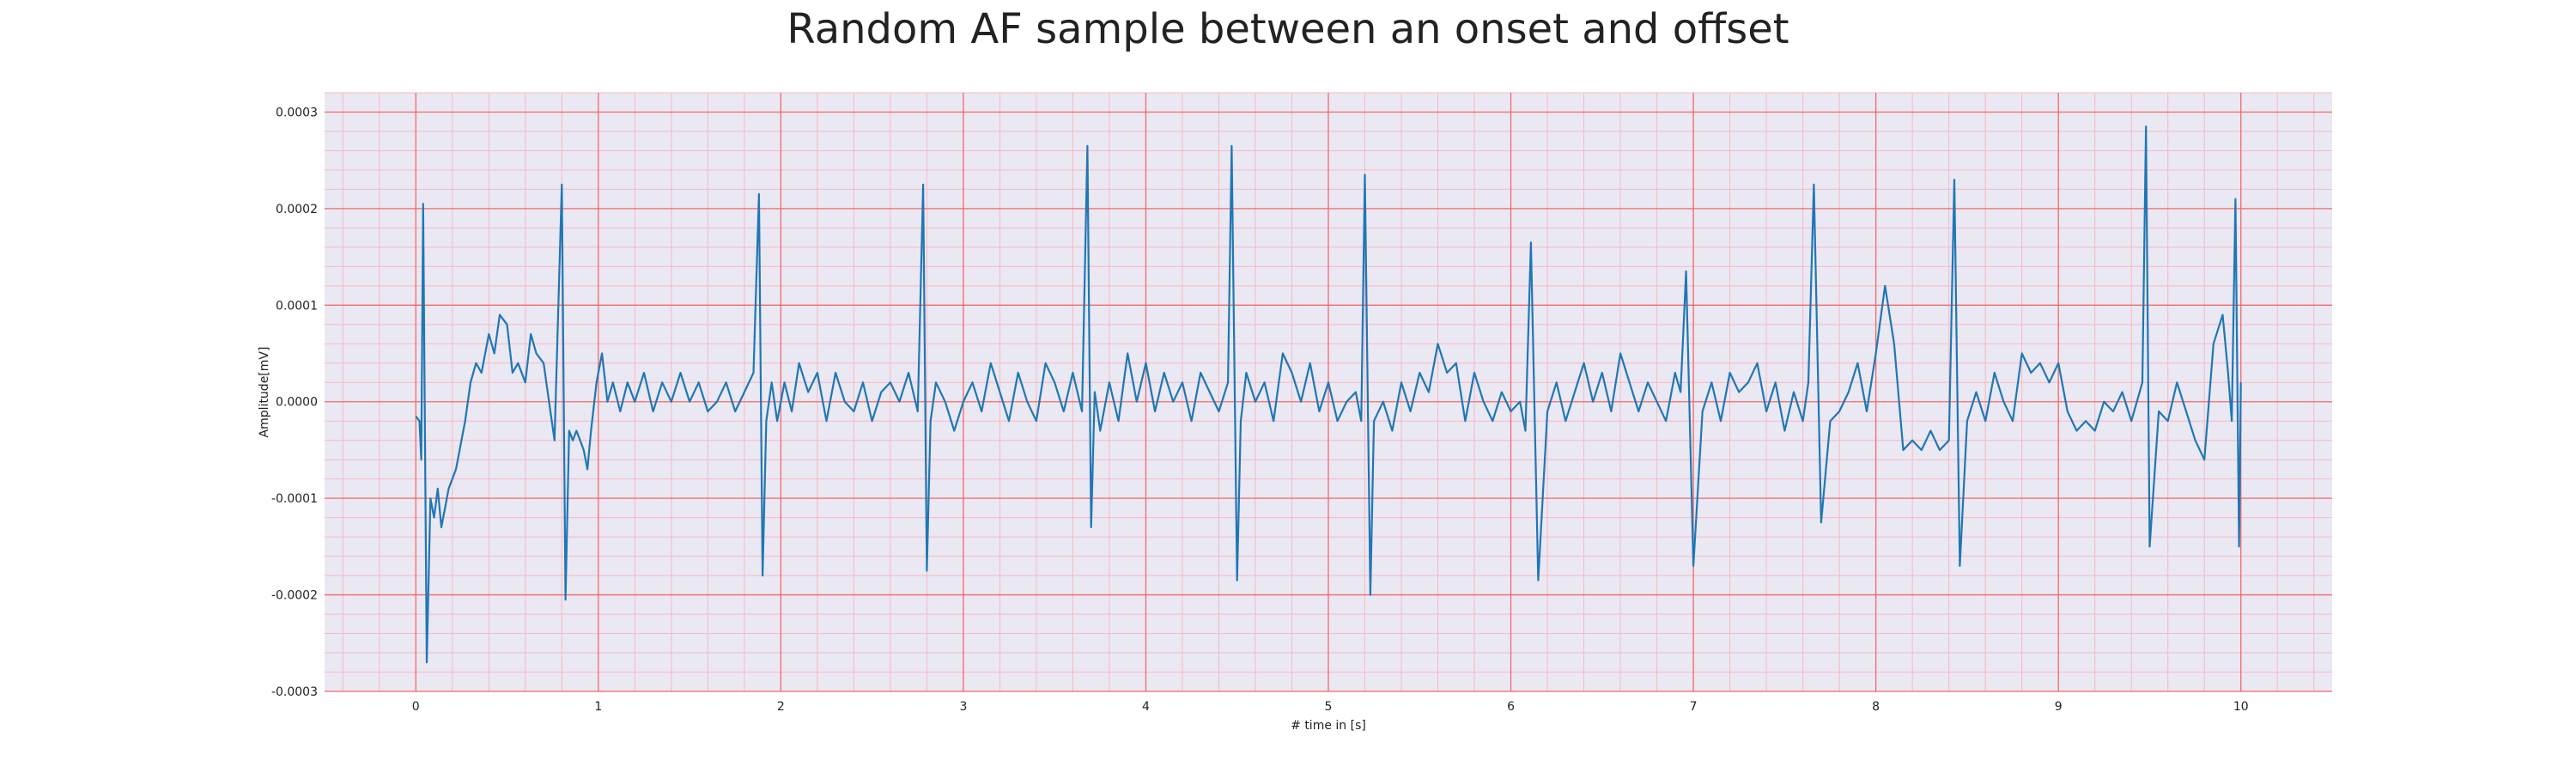  I want to click on x-tick-label: 10, so click(2241, 707).